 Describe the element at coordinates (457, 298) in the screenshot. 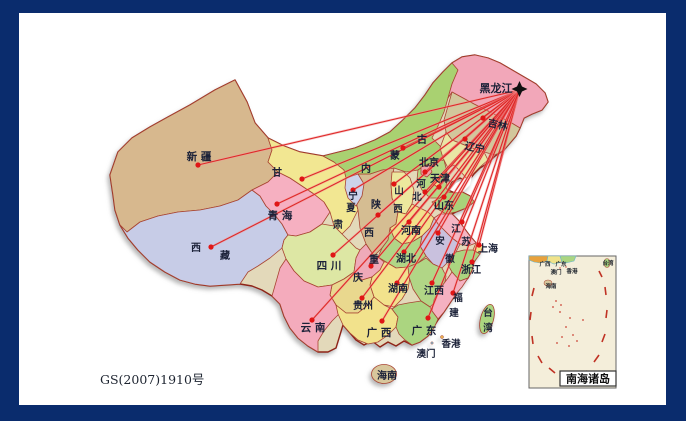

I see `province-label-fujian: 福` at that location.